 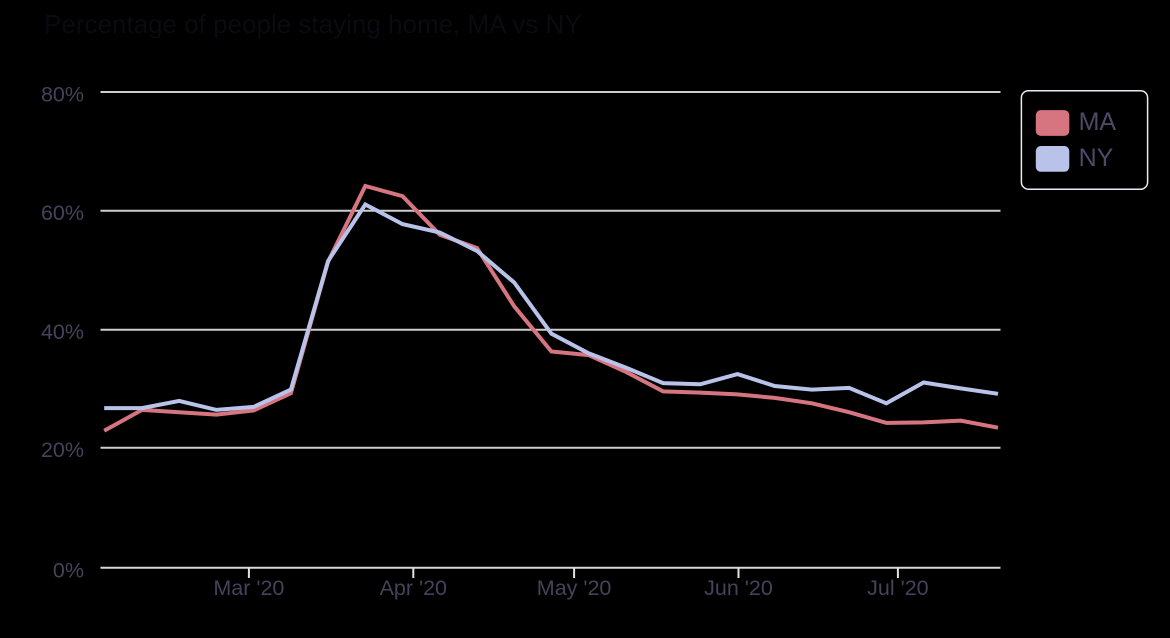 I want to click on svg-text: 60%, so click(x=62, y=213).